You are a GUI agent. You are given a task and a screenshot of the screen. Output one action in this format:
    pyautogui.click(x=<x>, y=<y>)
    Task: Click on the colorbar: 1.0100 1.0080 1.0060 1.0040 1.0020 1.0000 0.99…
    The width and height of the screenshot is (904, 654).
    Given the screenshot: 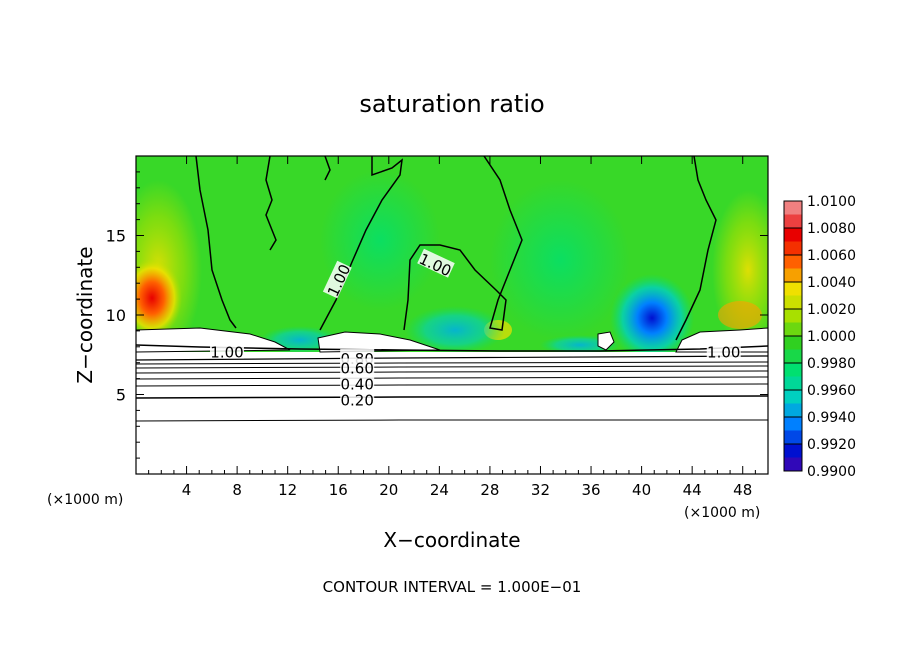 What is the action you would take?
    pyautogui.click(x=819, y=337)
    